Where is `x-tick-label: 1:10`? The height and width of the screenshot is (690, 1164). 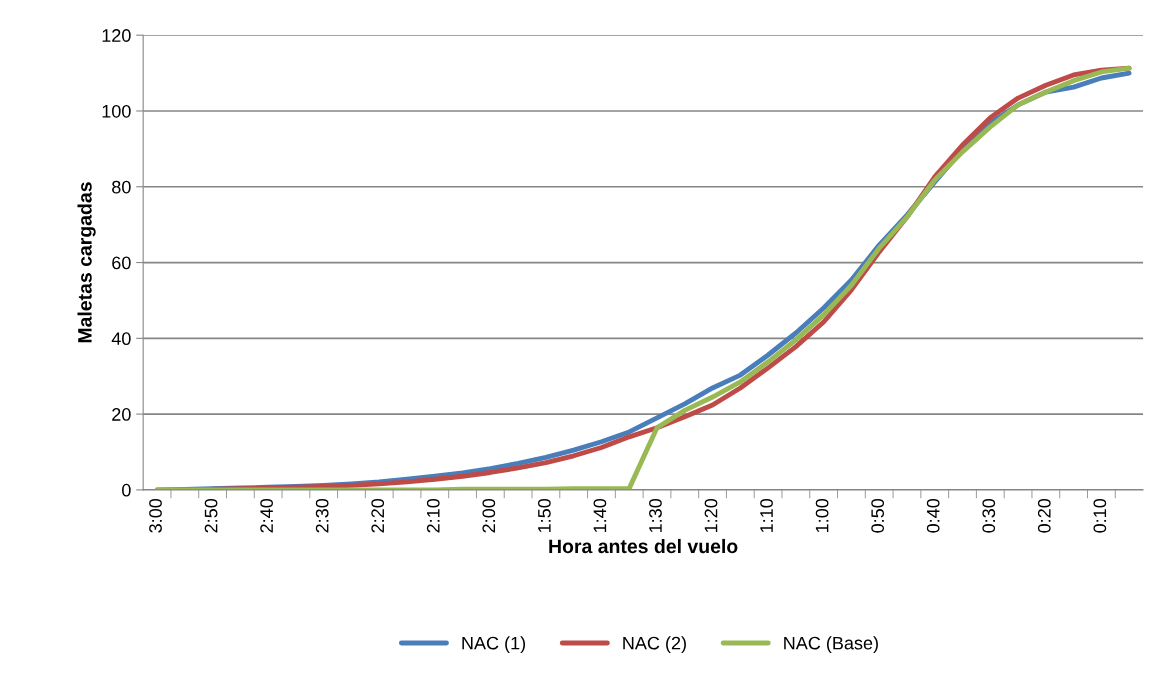
x-tick-label: 1:10 is located at coordinates (766, 515).